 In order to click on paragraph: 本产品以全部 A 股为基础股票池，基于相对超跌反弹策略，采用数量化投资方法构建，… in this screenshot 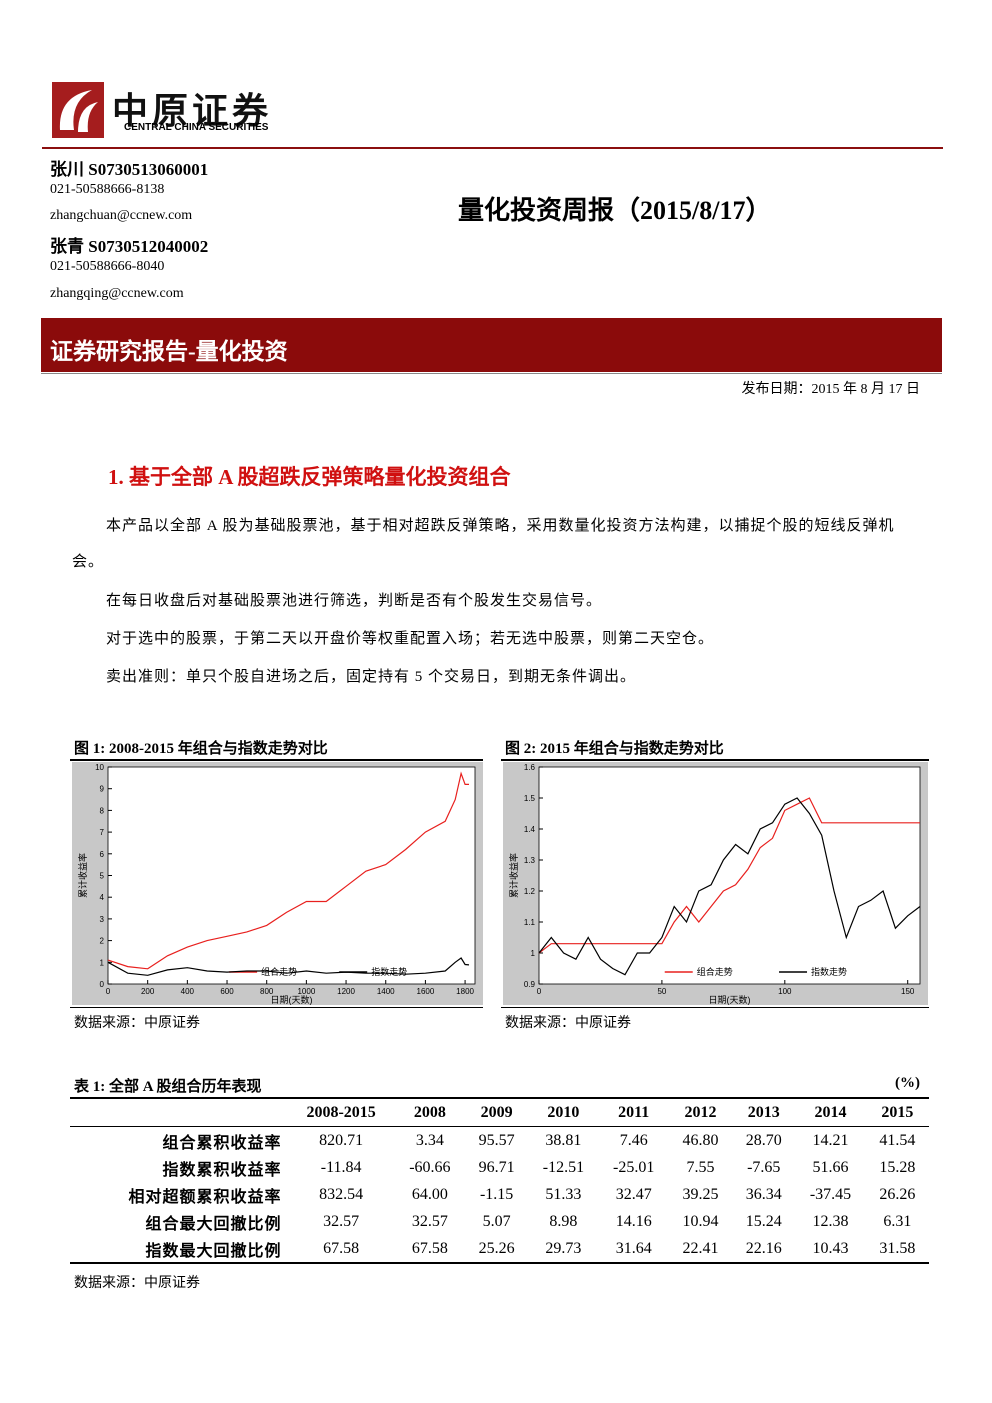, I will do `click(483, 544)`.